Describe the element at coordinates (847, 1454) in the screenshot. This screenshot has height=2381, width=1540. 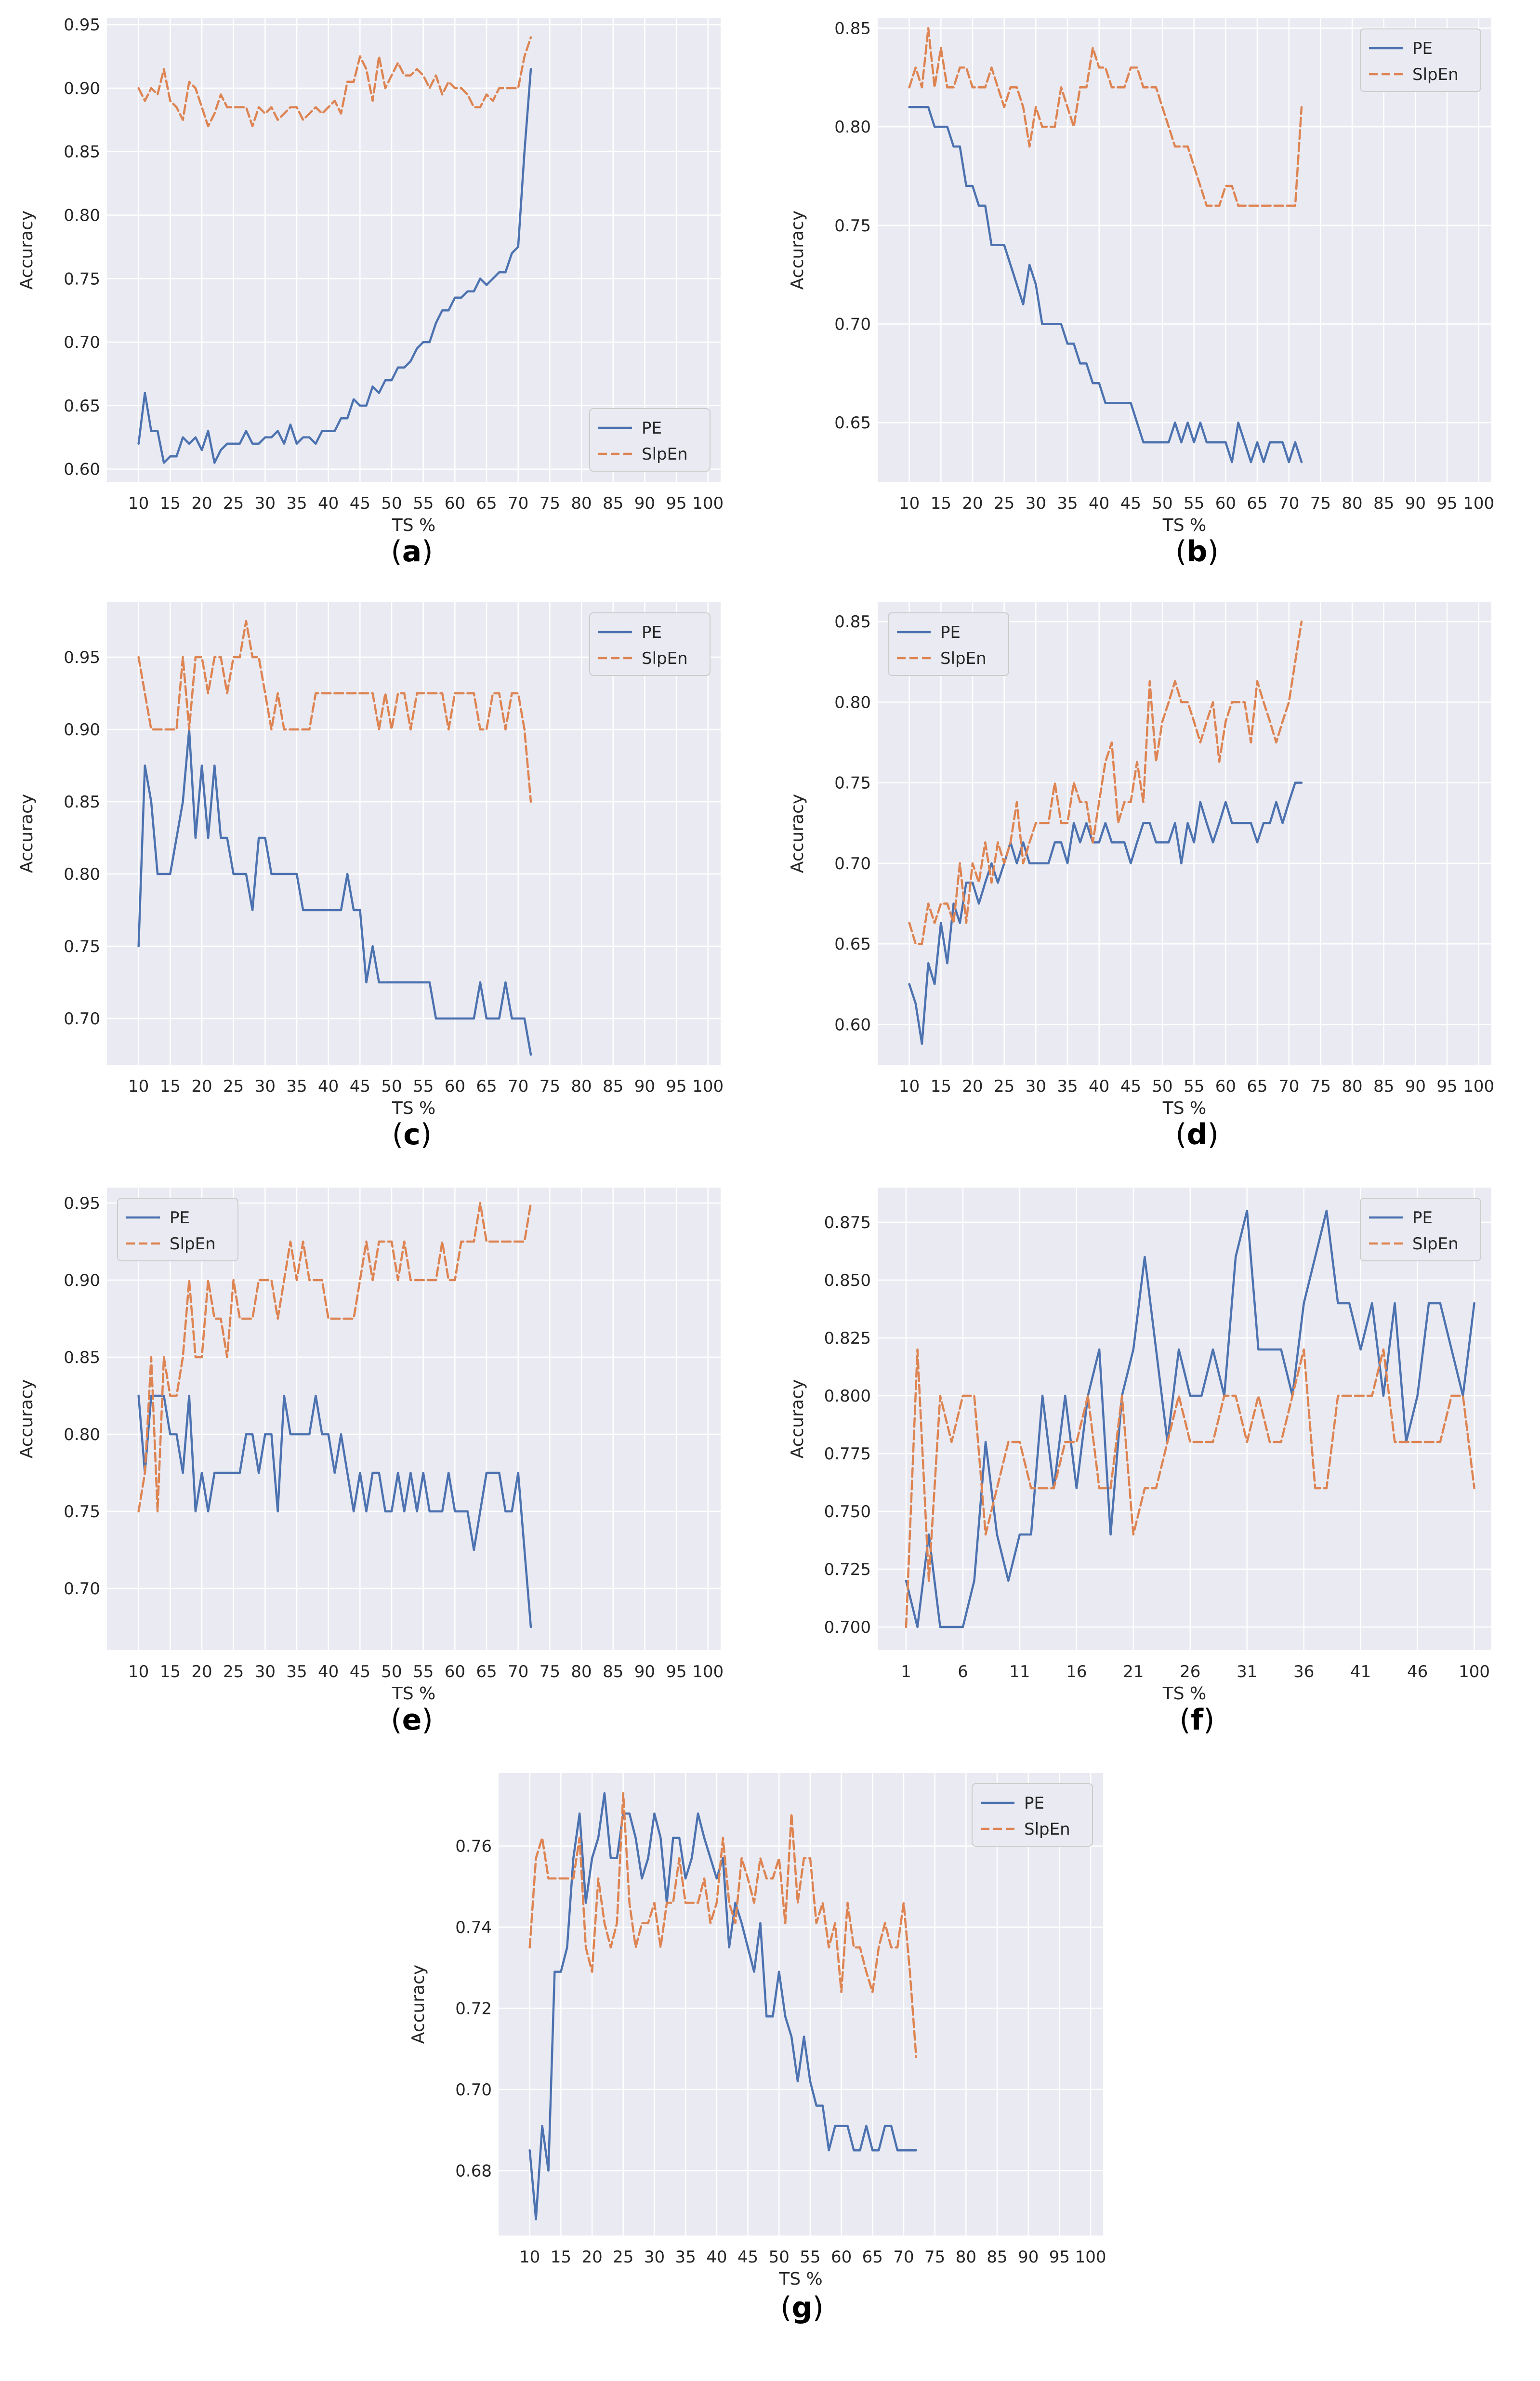
I see `y-tick-label-f: 0.775` at that location.